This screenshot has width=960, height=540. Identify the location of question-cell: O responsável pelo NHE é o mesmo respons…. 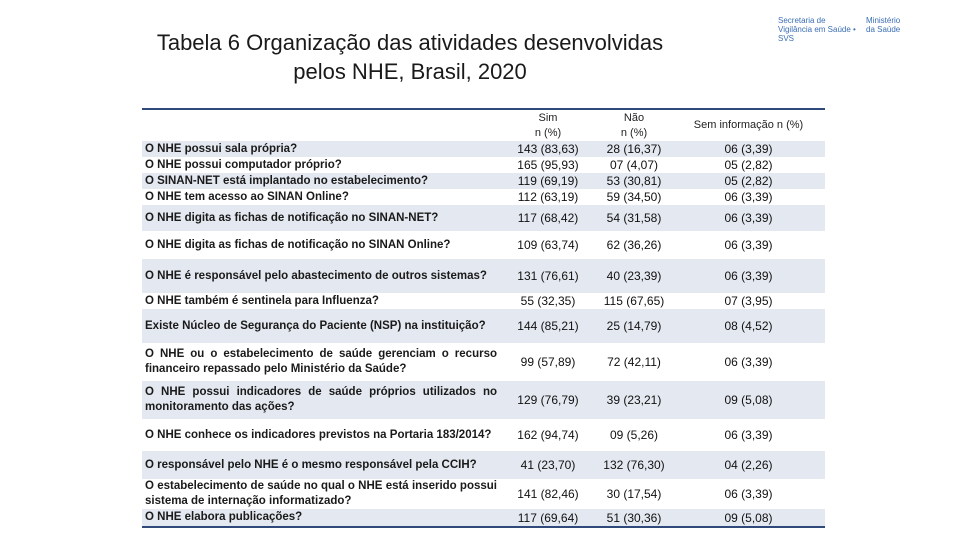
(321, 465).